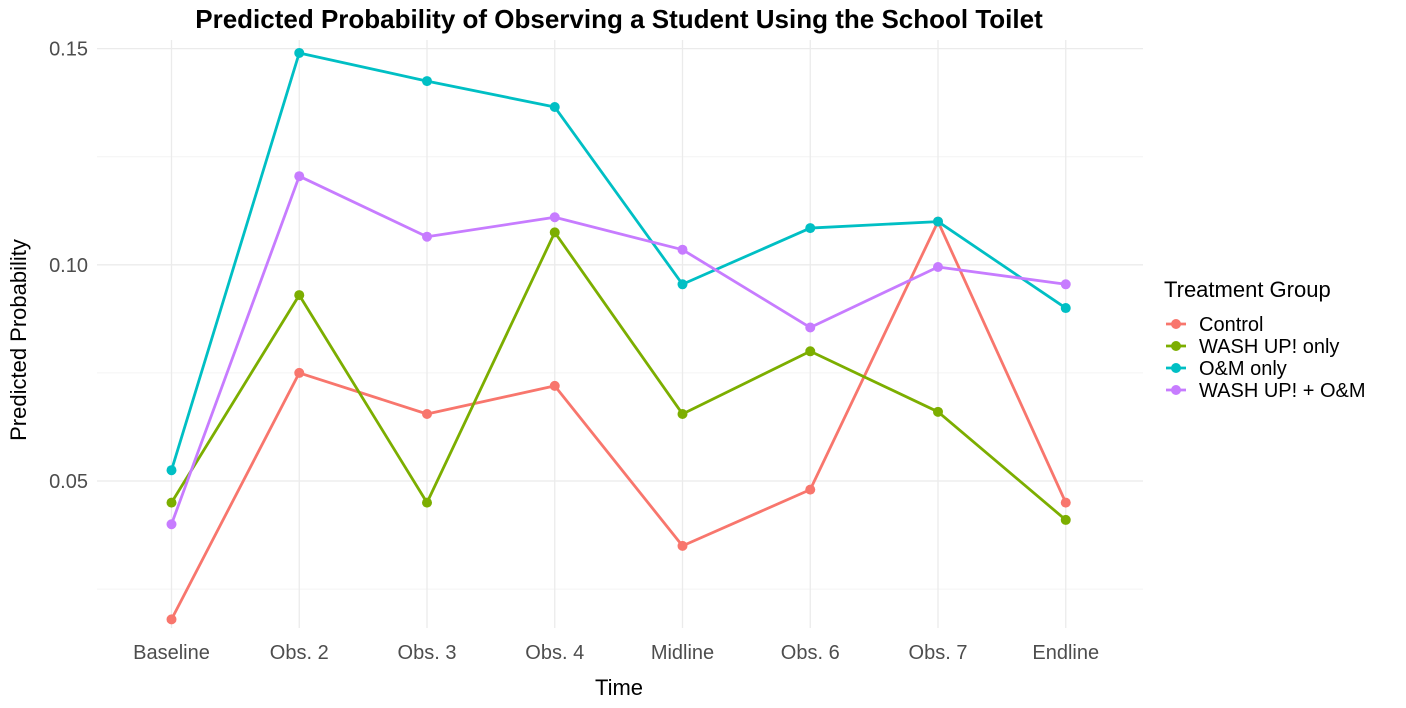  Describe the element at coordinates (1065, 653) in the screenshot. I see `x-tick-label: Endline` at that location.